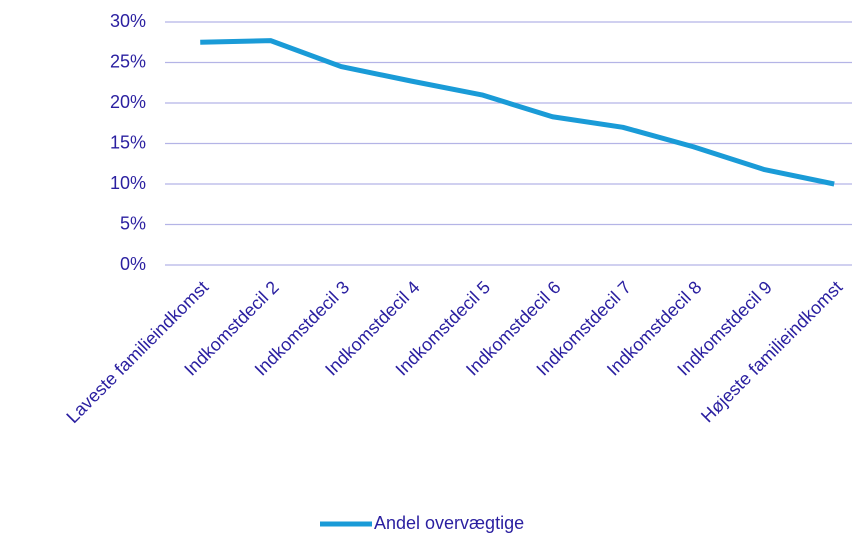 This screenshot has height=541, width=857. What do you see at coordinates (128, 21) in the screenshot?
I see `y-tick-label: 30%` at bounding box center [128, 21].